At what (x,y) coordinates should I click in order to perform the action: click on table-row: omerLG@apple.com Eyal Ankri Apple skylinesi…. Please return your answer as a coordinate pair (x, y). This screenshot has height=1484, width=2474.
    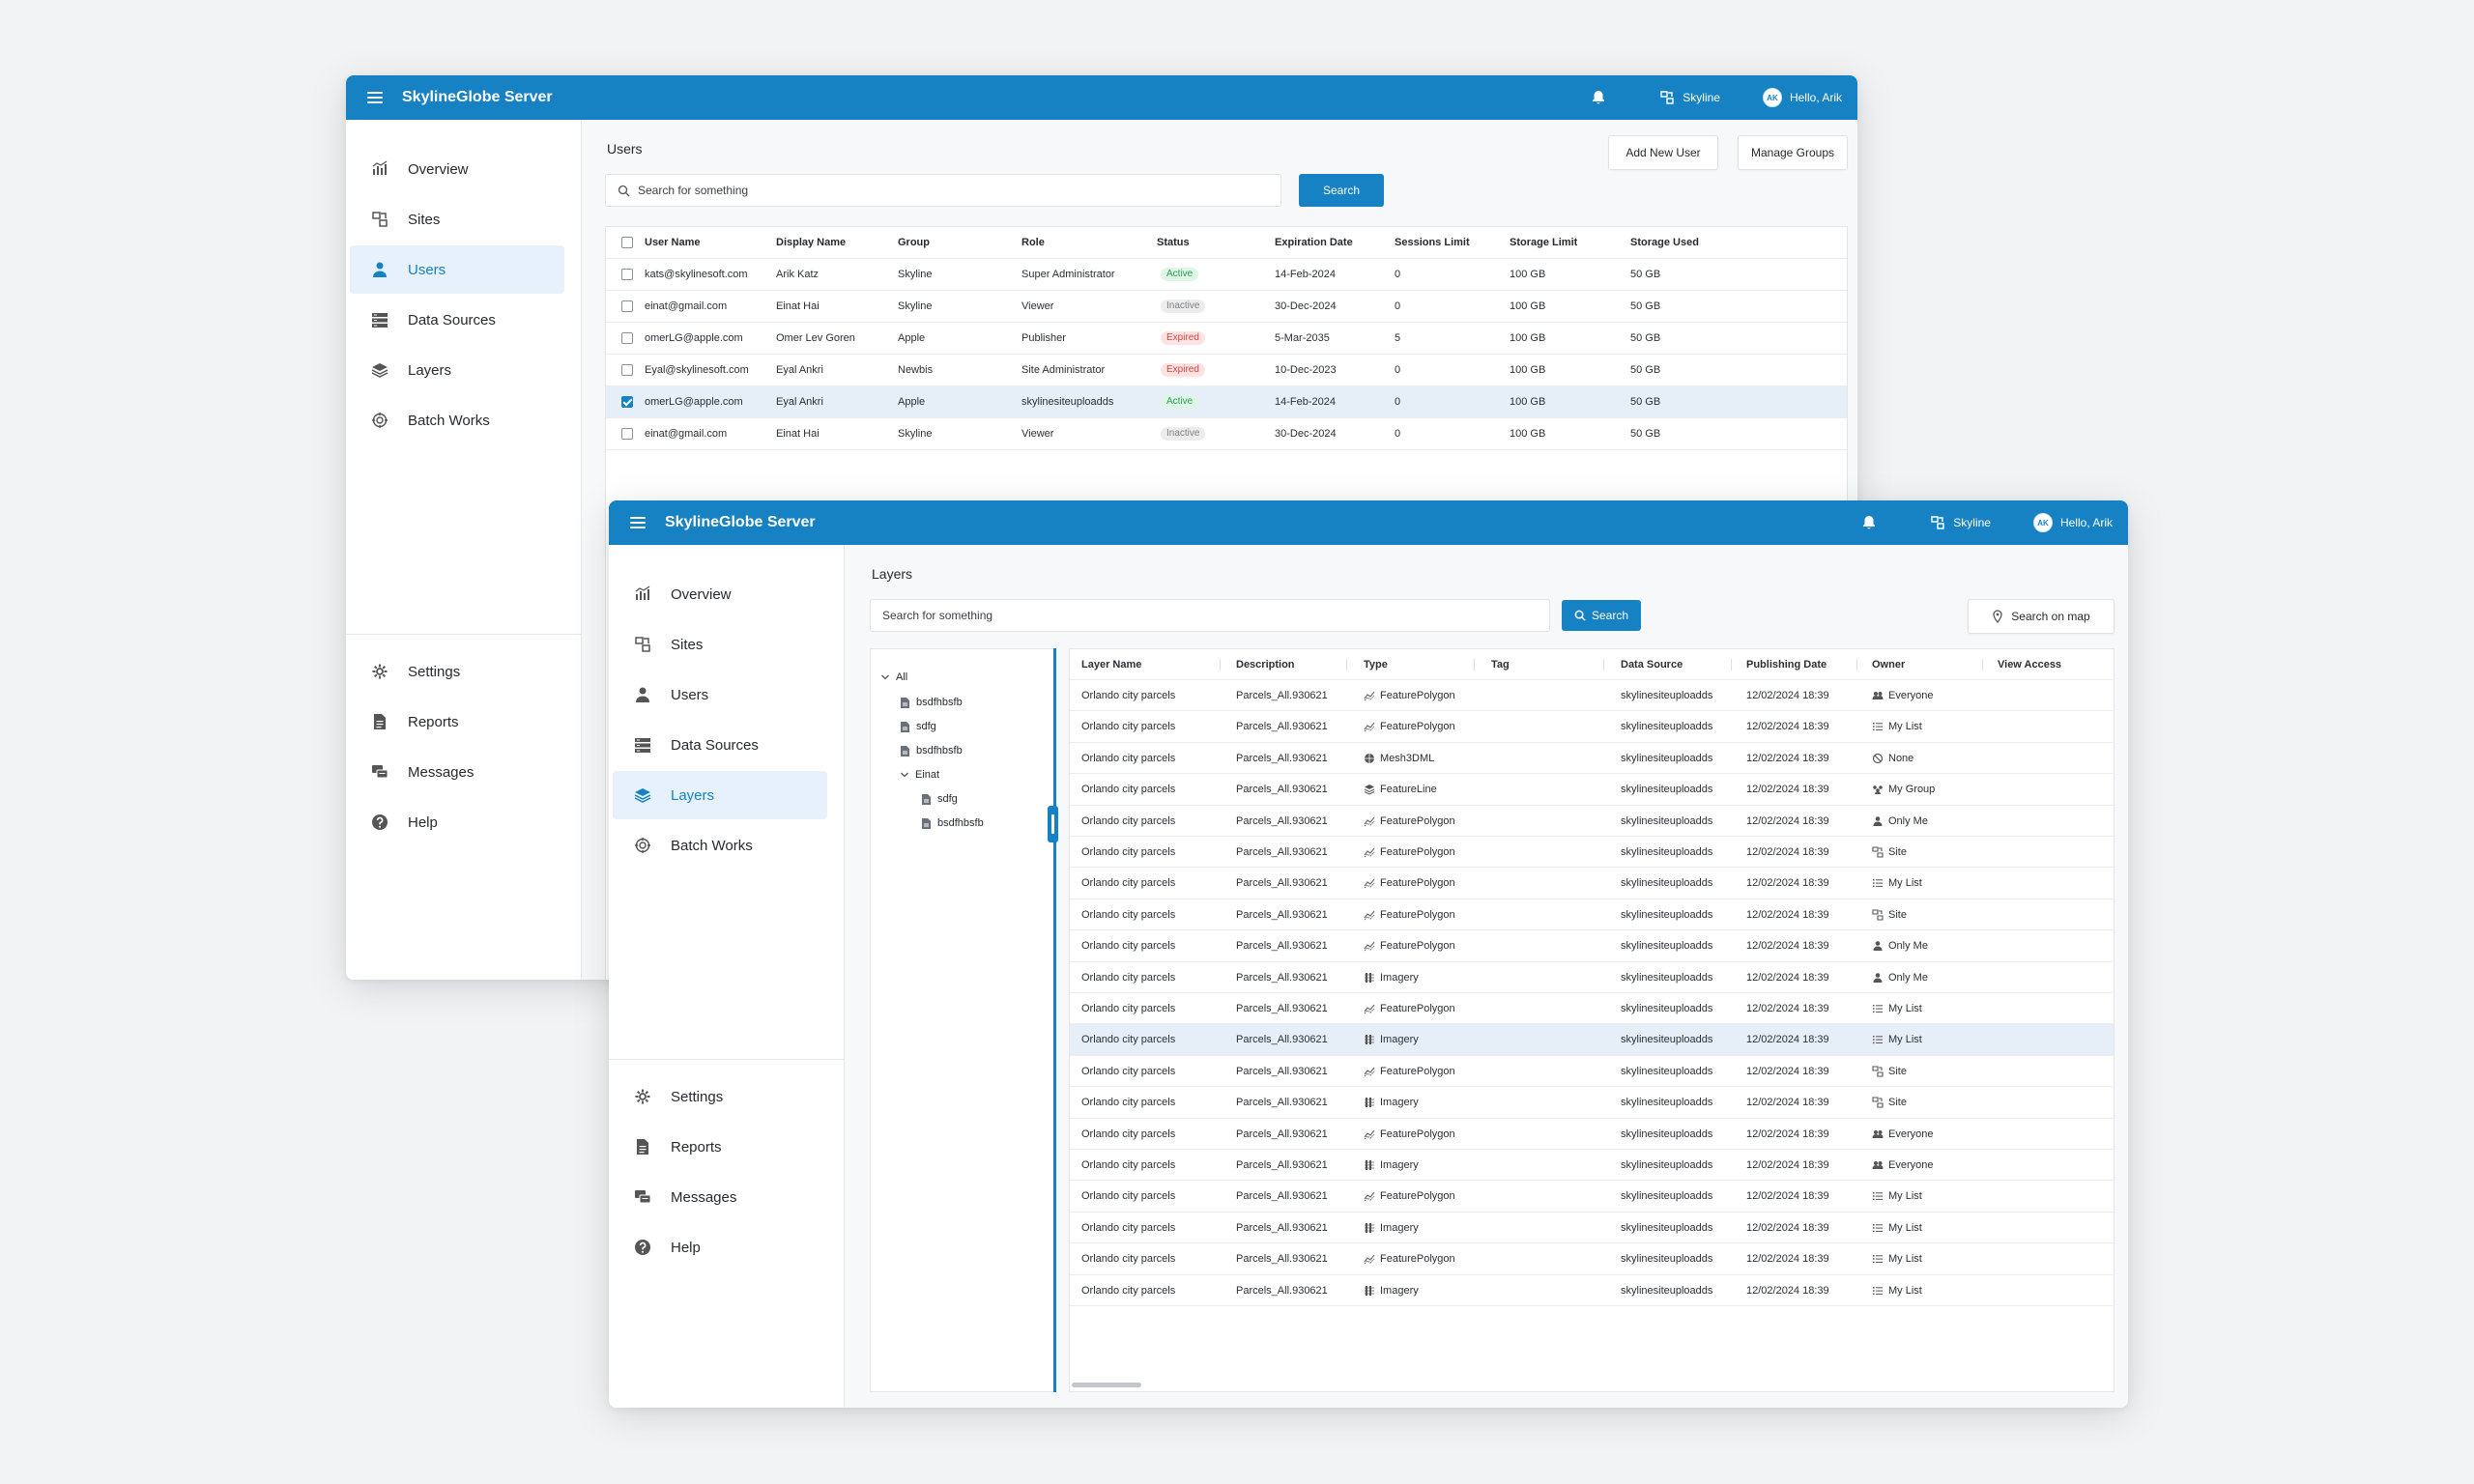
    Looking at the image, I should click on (1227, 402).